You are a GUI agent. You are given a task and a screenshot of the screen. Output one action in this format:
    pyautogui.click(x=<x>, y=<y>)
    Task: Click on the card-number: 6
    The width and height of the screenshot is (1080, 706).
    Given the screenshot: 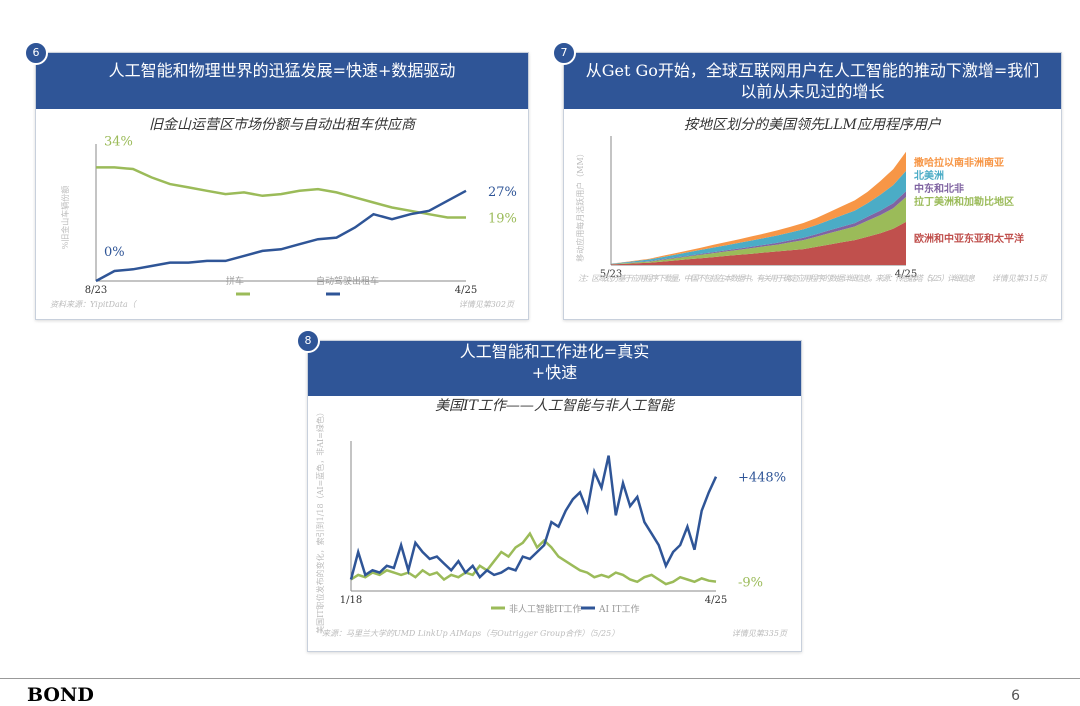 What is the action you would take?
    pyautogui.click(x=36, y=53)
    